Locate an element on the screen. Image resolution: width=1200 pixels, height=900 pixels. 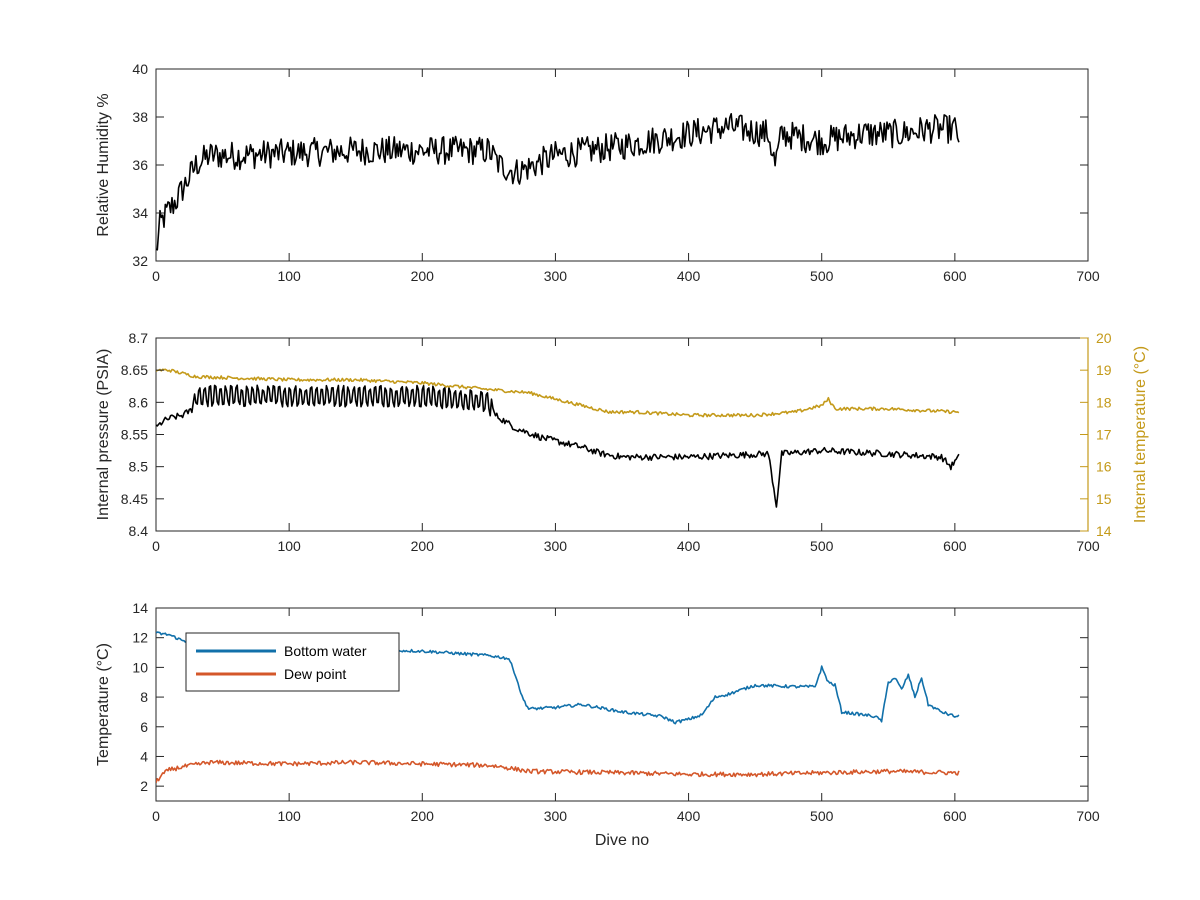
y-tick-label: 36 is located at coordinates (140, 165).